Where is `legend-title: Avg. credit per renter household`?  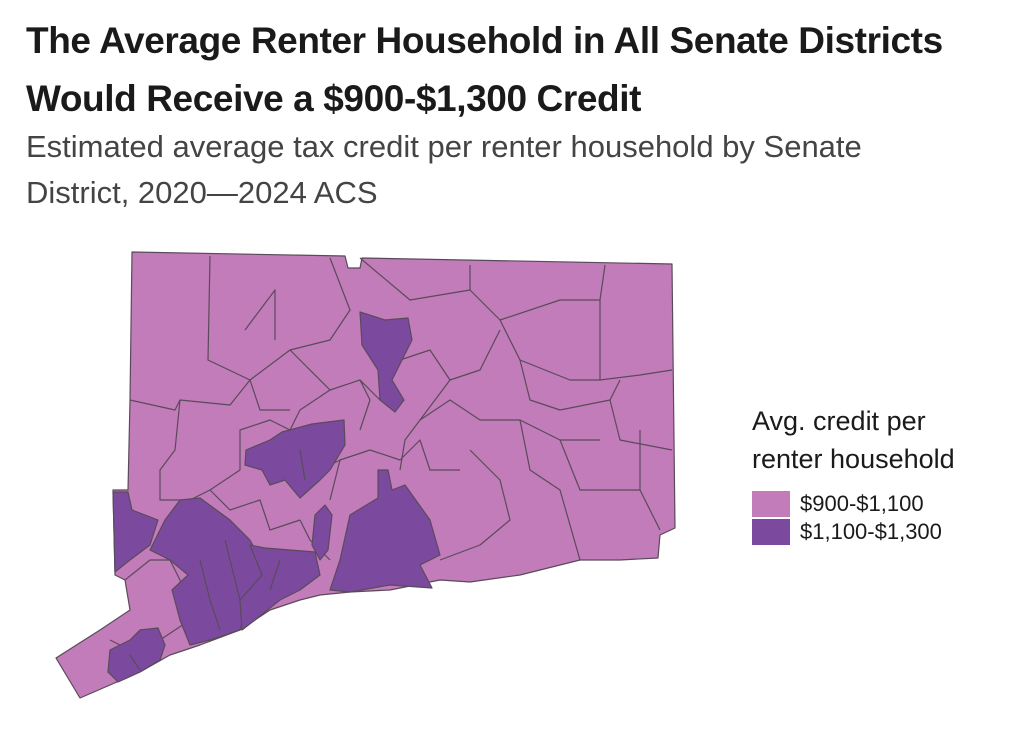
legend-title: Avg. credit per renter household is located at coordinates (853, 440).